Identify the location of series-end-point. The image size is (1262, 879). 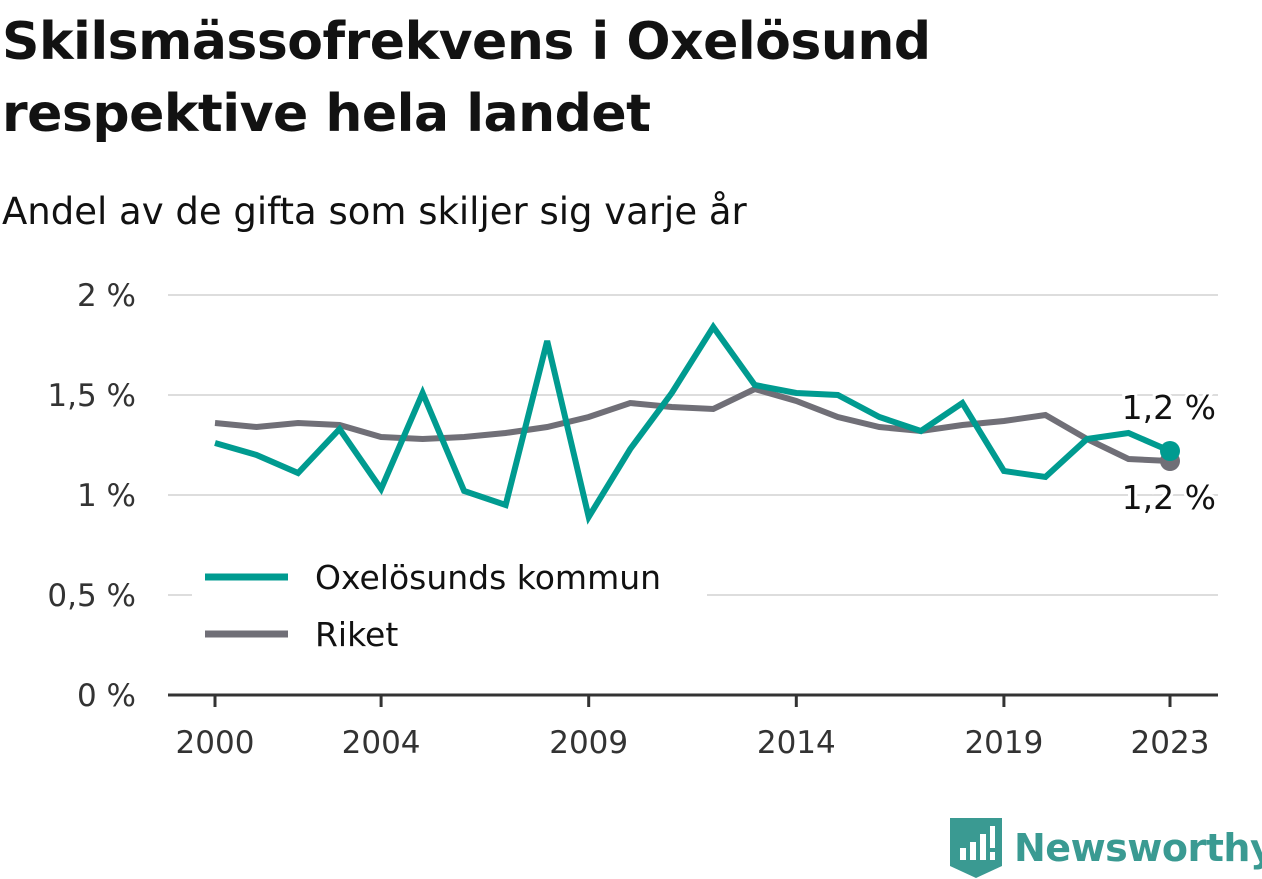
(1170, 451).